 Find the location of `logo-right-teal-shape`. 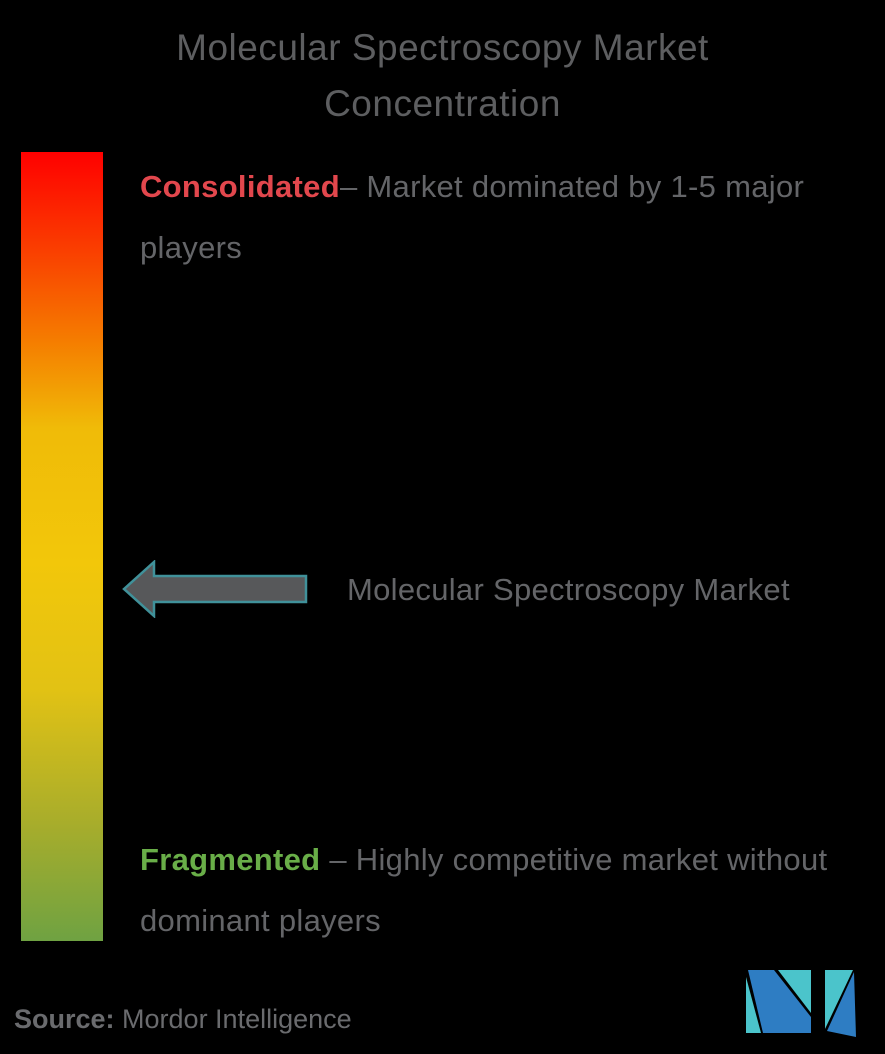

logo-right-teal-shape is located at coordinates (839, 999).